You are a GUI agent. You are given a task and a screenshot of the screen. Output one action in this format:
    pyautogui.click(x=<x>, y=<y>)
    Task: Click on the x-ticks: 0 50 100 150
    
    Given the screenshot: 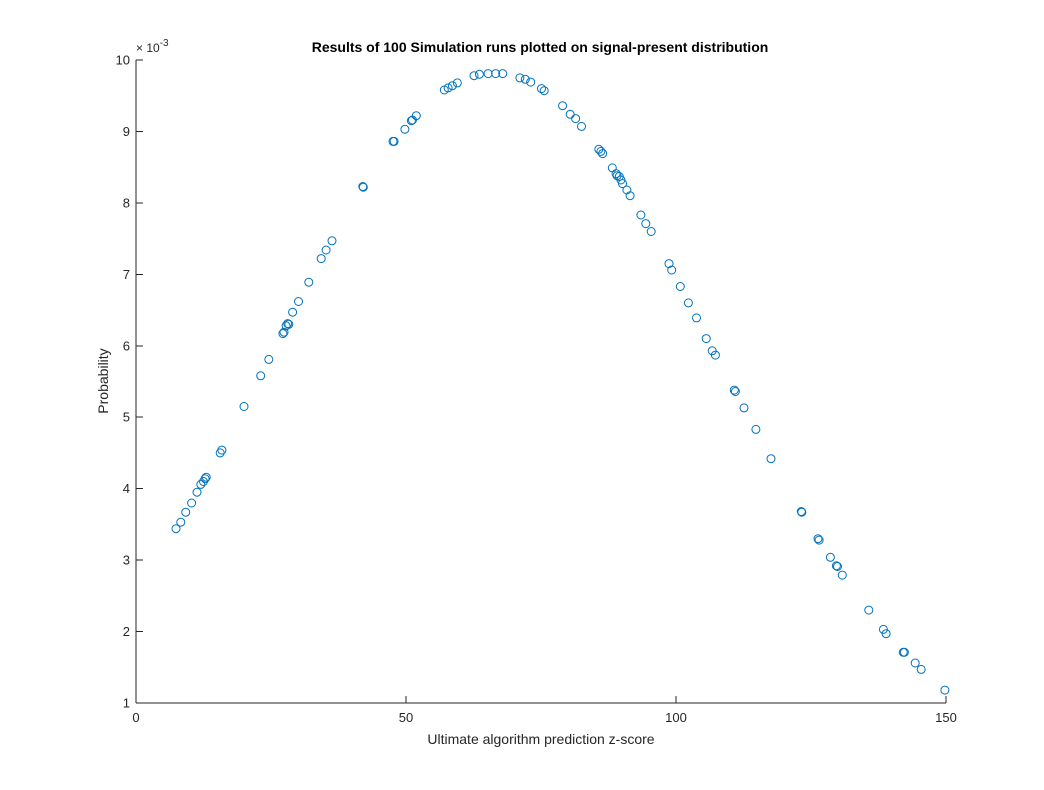 What is the action you would take?
    pyautogui.click(x=544, y=710)
    